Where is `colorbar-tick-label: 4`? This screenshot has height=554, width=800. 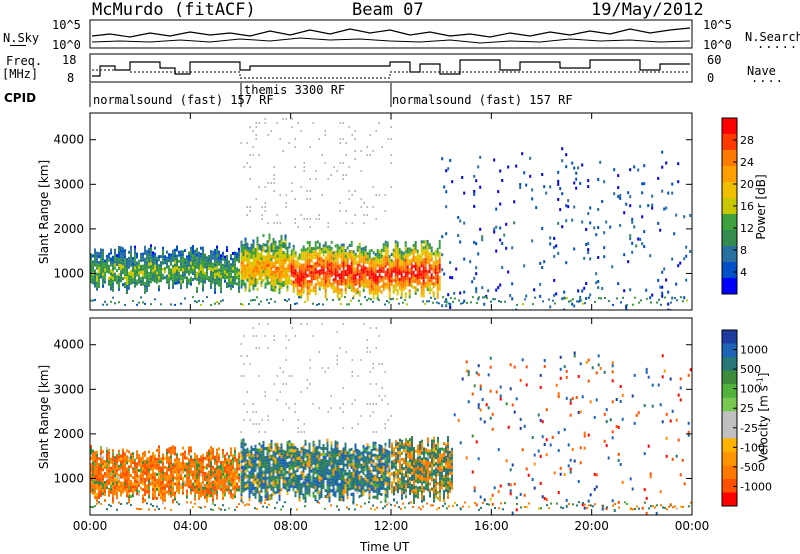 colorbar-tick-label: 4 is located at coordinates (743, 272).